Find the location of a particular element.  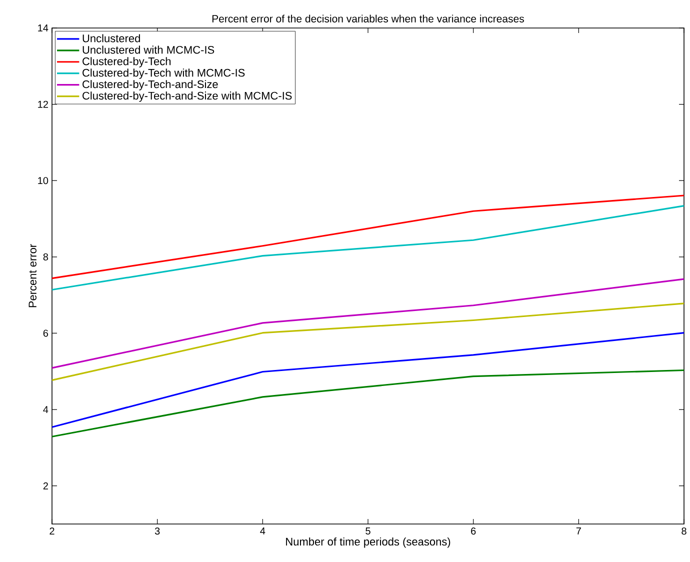

y-axis-title: Percent error is located at coordinates (32, 276).